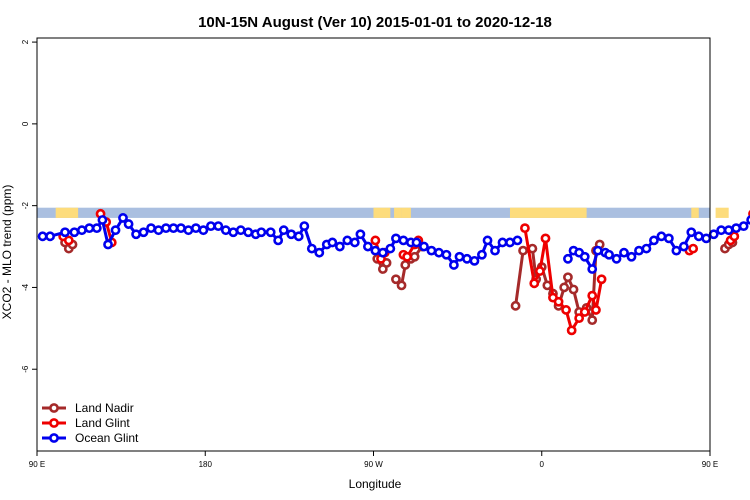  Describe the element at coordinates (54, 408) in the screenshot. I see `legend-marker-land-nadir` at that location.